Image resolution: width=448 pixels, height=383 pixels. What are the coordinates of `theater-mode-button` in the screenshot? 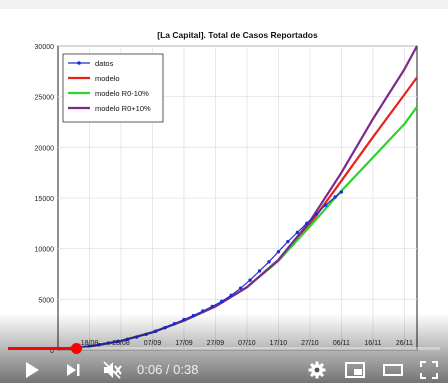 It's located at (393, 369).